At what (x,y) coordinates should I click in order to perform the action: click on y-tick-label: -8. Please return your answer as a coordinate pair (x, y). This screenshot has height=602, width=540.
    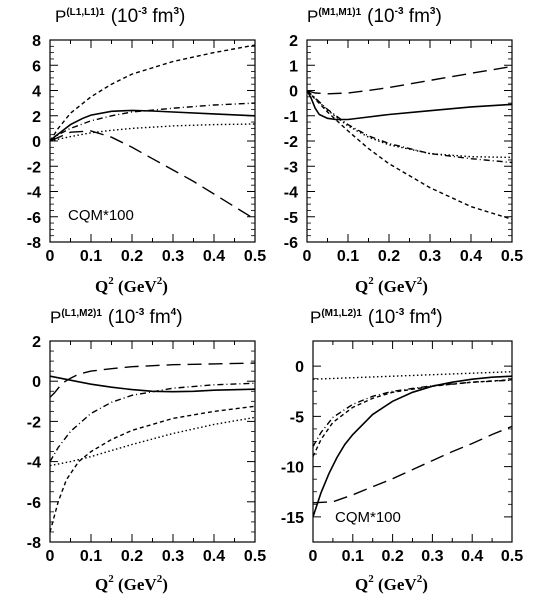
    Looking at the image, I should click on (34, 243).